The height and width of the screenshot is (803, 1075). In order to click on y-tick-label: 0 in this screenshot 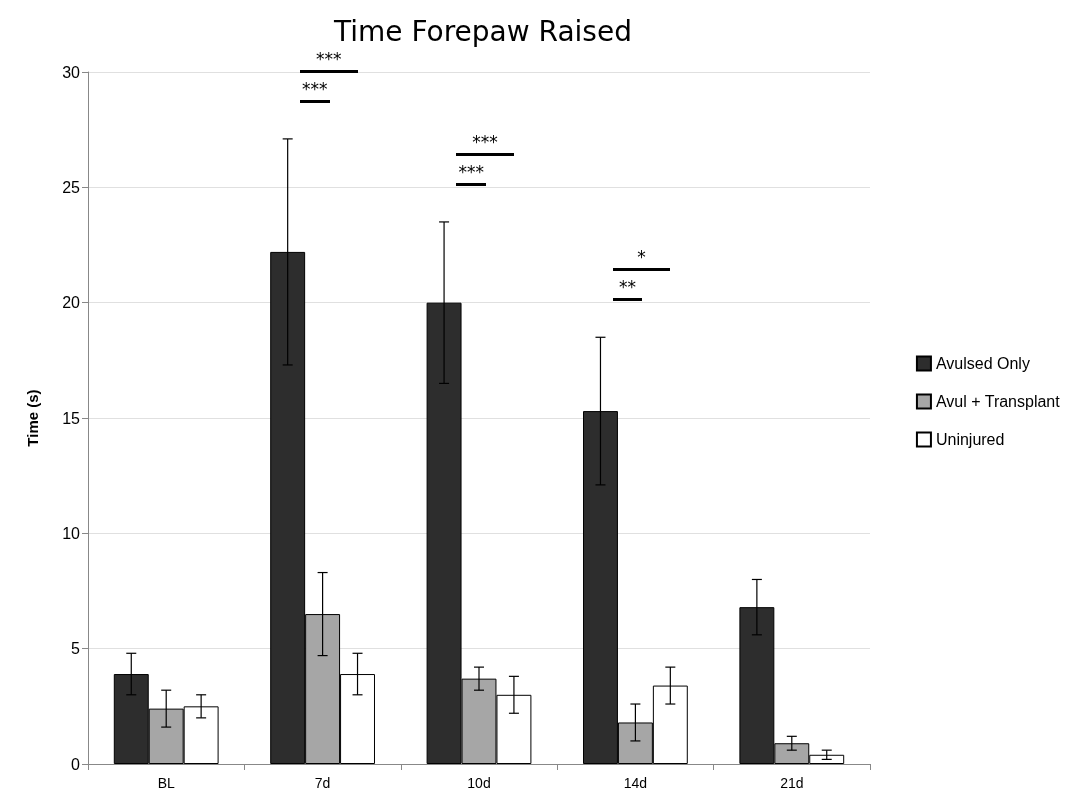, I will do `click(76, 764)`.